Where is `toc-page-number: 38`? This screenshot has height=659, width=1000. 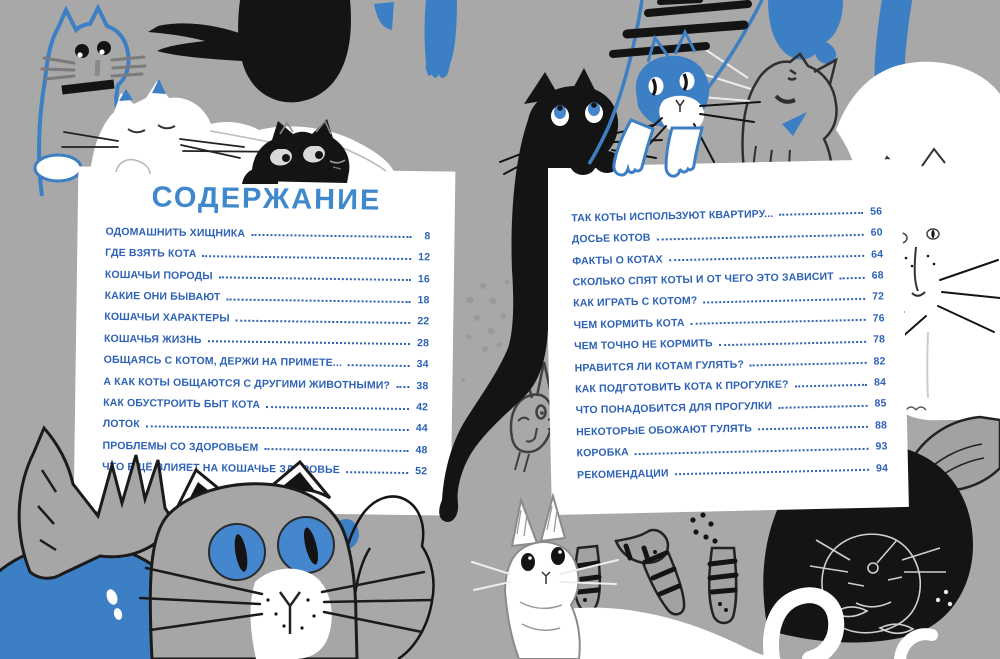
toc-page-number: 38 is located at coordinates (422, 385).